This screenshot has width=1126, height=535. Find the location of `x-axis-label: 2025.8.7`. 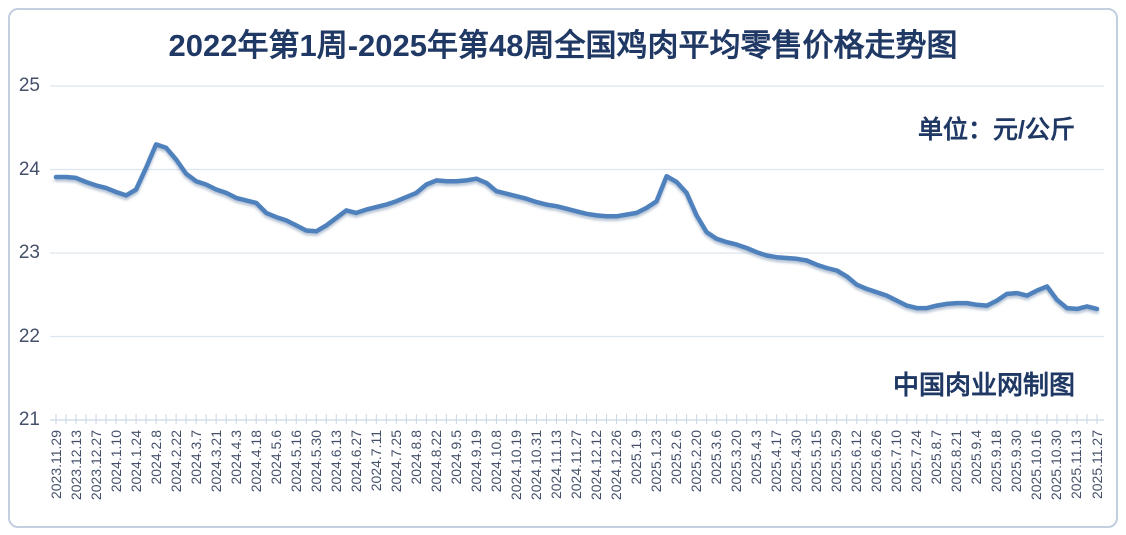

x-axis-label: 2025.8.7 is located at coordinates (936, 457).